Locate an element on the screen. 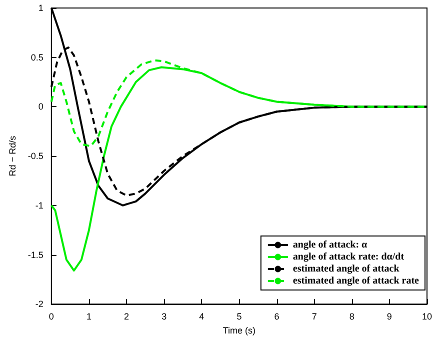  y-tick-label: -2 is located at coordinates (39, 304).